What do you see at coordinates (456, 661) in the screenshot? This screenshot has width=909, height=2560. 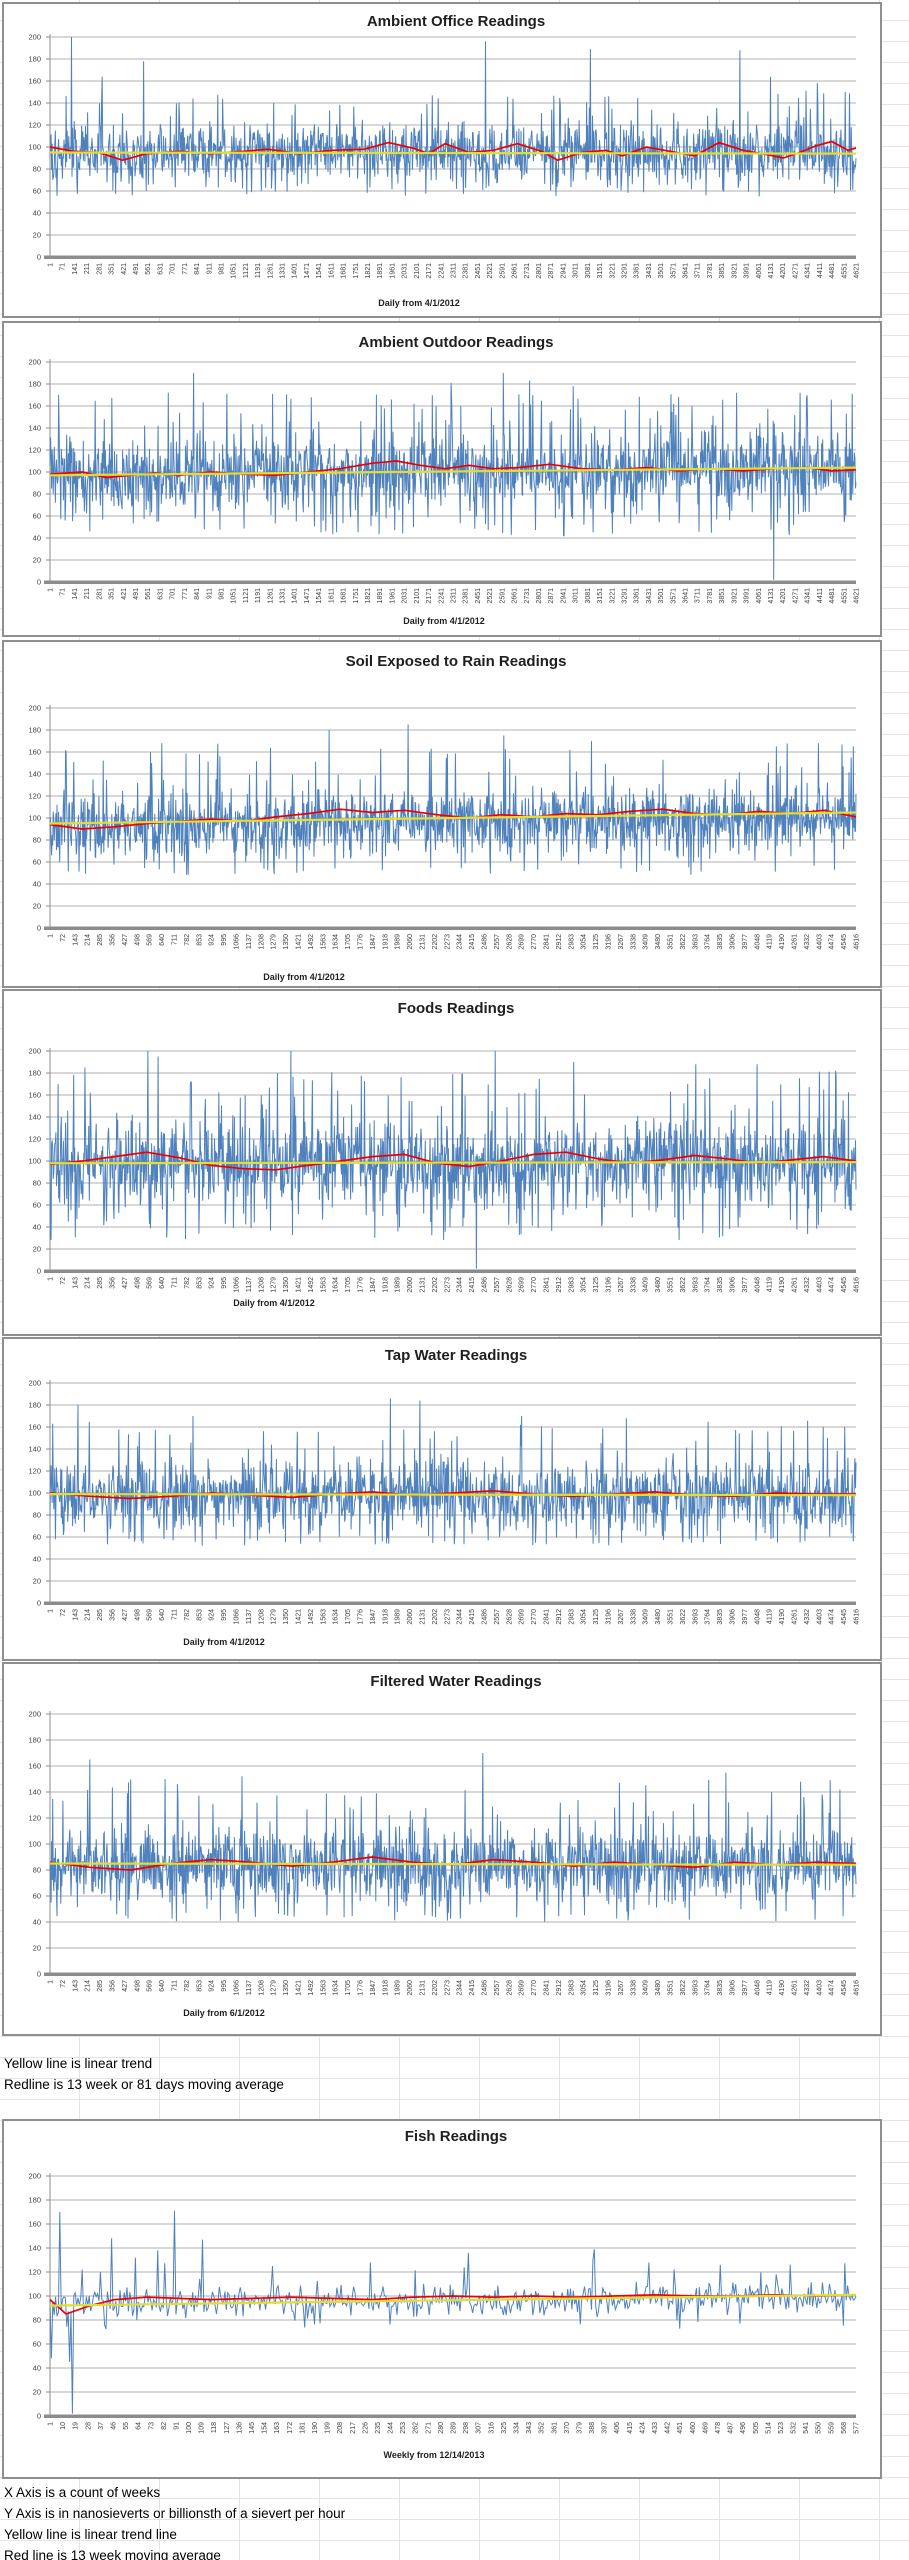 I see `chart-title: Soil Exposed to Rain Readings` at bounding box center [456, 661].